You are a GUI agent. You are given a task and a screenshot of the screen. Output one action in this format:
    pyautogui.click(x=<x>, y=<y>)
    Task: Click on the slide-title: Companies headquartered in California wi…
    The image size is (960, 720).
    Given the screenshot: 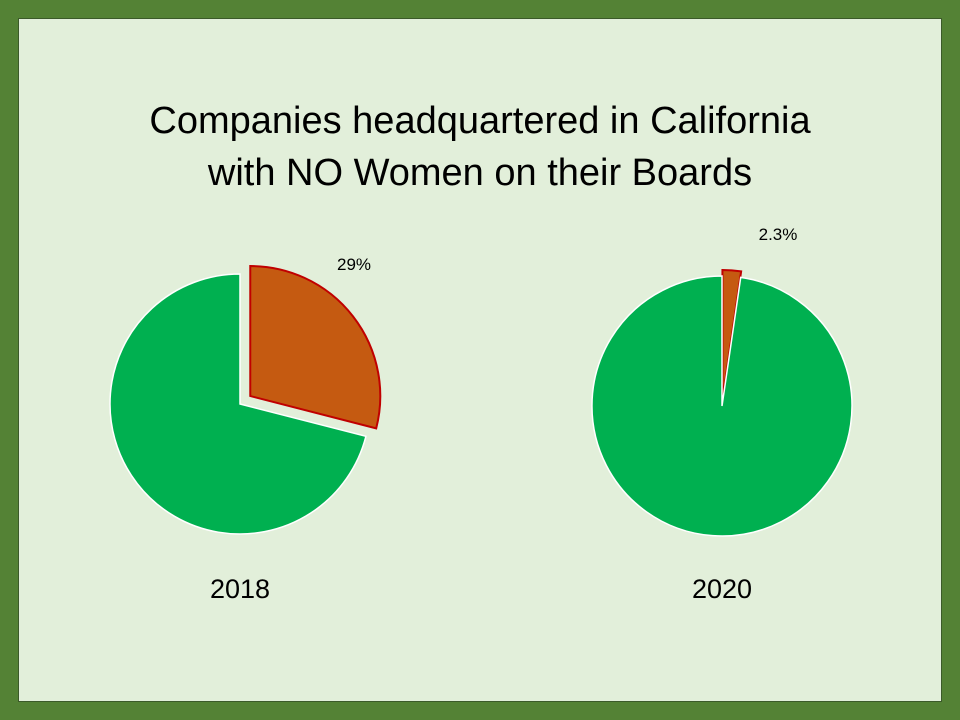 What is the action you would take?
    pyautogui.click(x=480, y=147)
    